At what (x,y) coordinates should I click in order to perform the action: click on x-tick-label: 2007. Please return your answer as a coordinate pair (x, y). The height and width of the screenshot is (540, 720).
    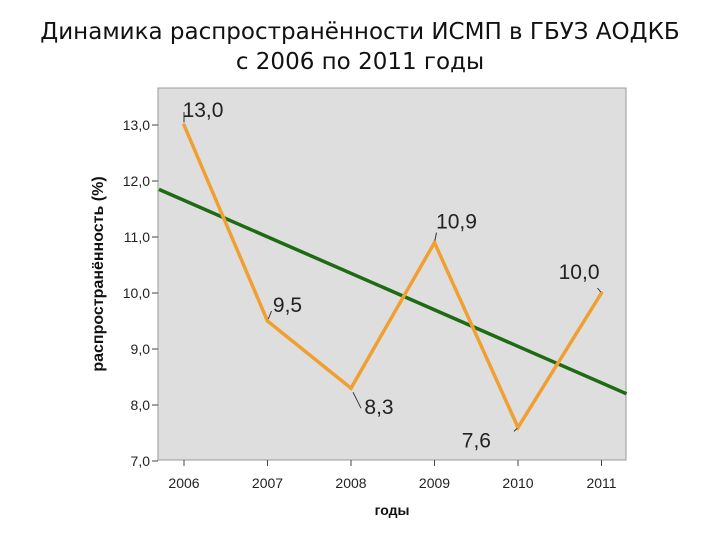
    Looking at the image, I should click on (267, 483).